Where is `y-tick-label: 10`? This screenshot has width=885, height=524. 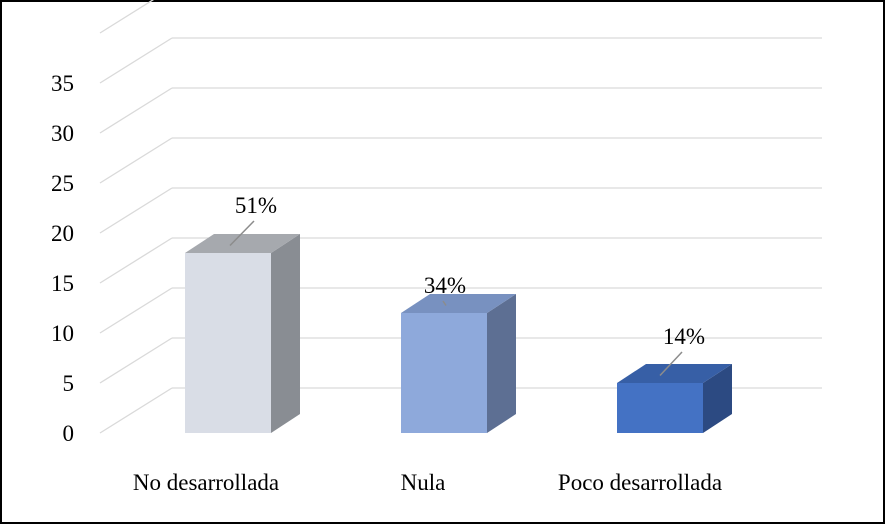 y-tick-label: 10 is located at coordinates (62, 333).